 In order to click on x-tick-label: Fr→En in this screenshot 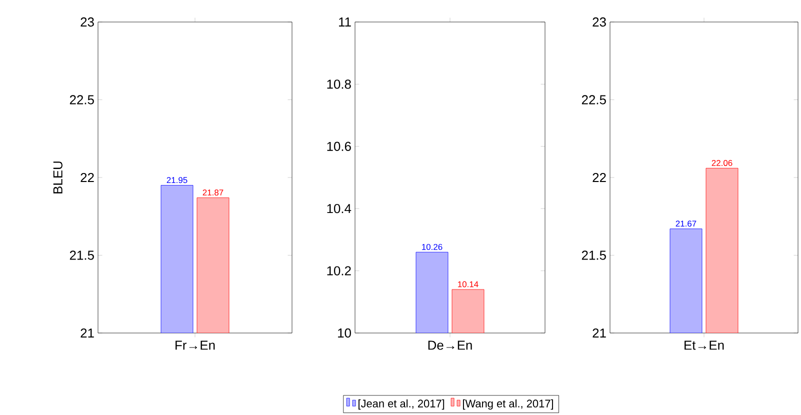, I will do `click(195, 345)`.